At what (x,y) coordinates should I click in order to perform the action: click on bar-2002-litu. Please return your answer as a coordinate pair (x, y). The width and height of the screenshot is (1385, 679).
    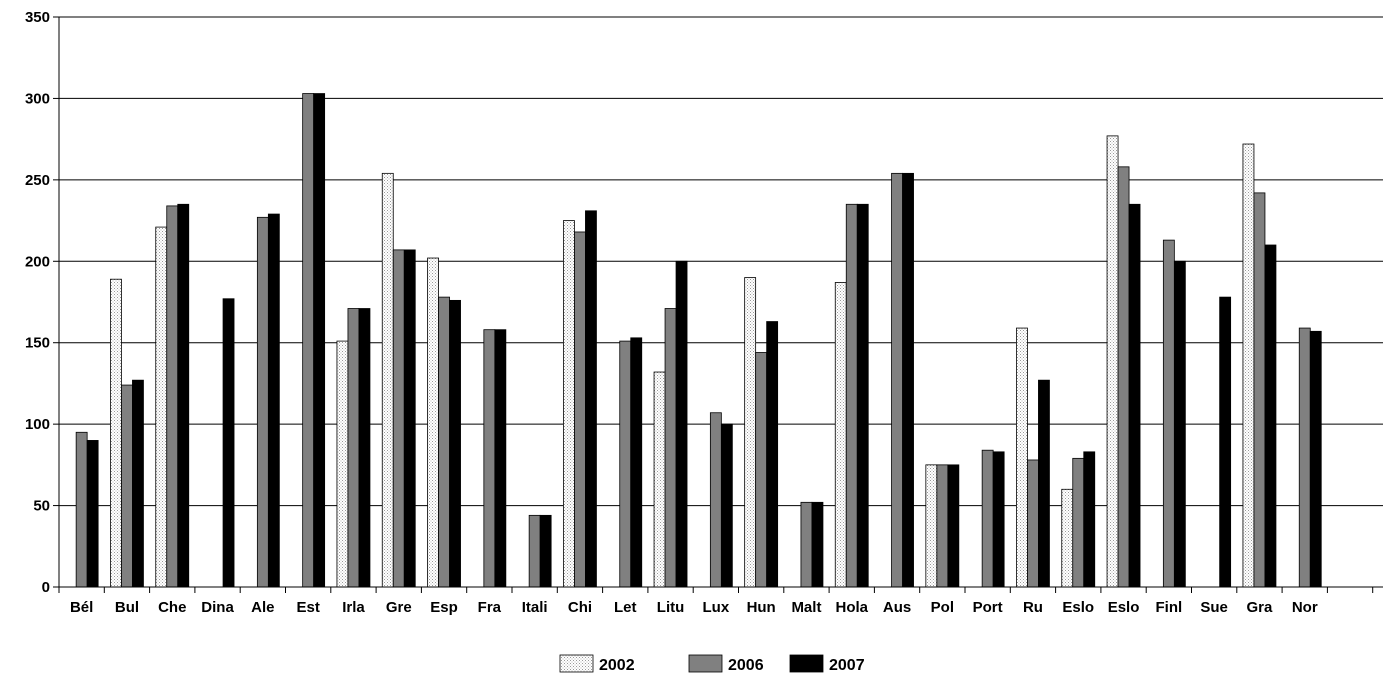
    Looking at the image, I should click on (659, 479).